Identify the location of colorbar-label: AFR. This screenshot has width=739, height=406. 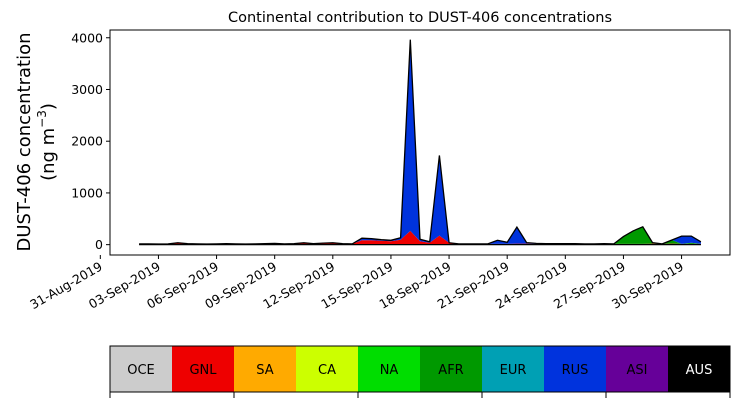
(450, 370).